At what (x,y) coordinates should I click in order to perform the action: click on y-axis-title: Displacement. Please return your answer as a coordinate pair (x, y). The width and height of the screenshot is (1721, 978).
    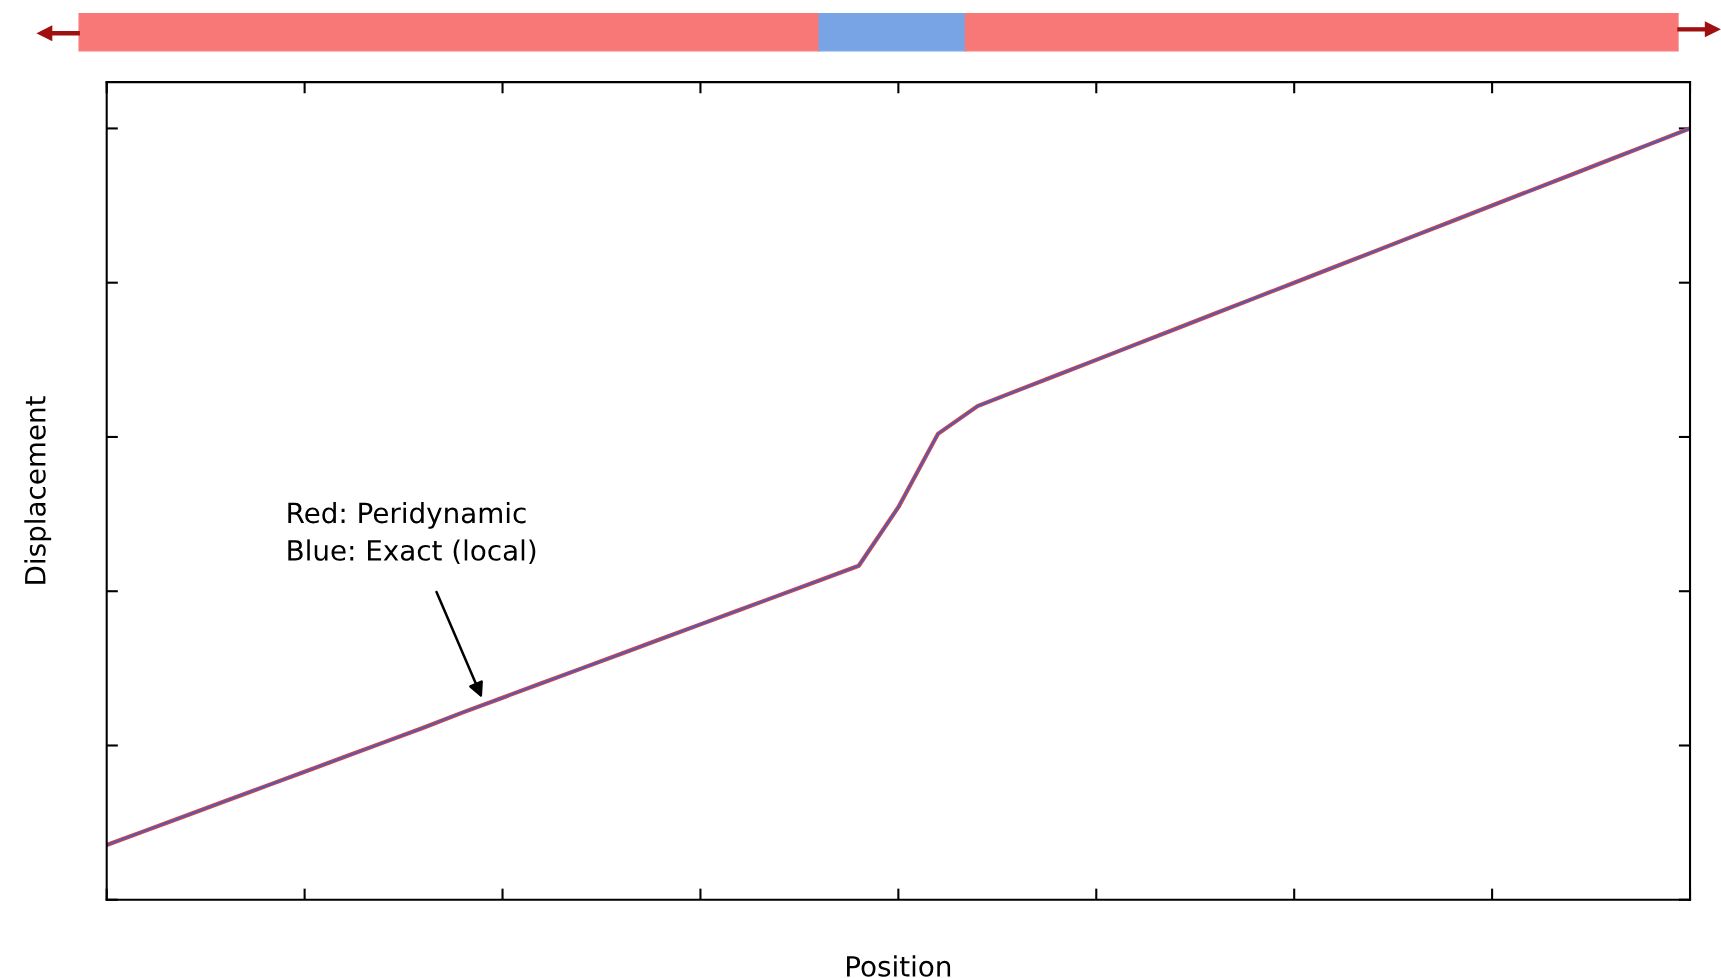
    Looking at the image, I should click on (38, 490).